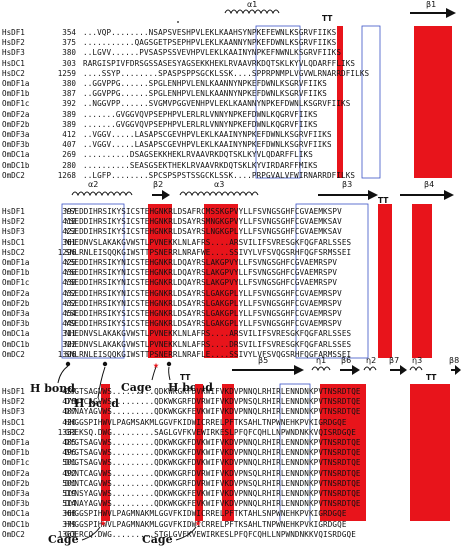 This screenshot has width=462, height=550. I want to click on strand-beta3-shaft, so click(343, 195).